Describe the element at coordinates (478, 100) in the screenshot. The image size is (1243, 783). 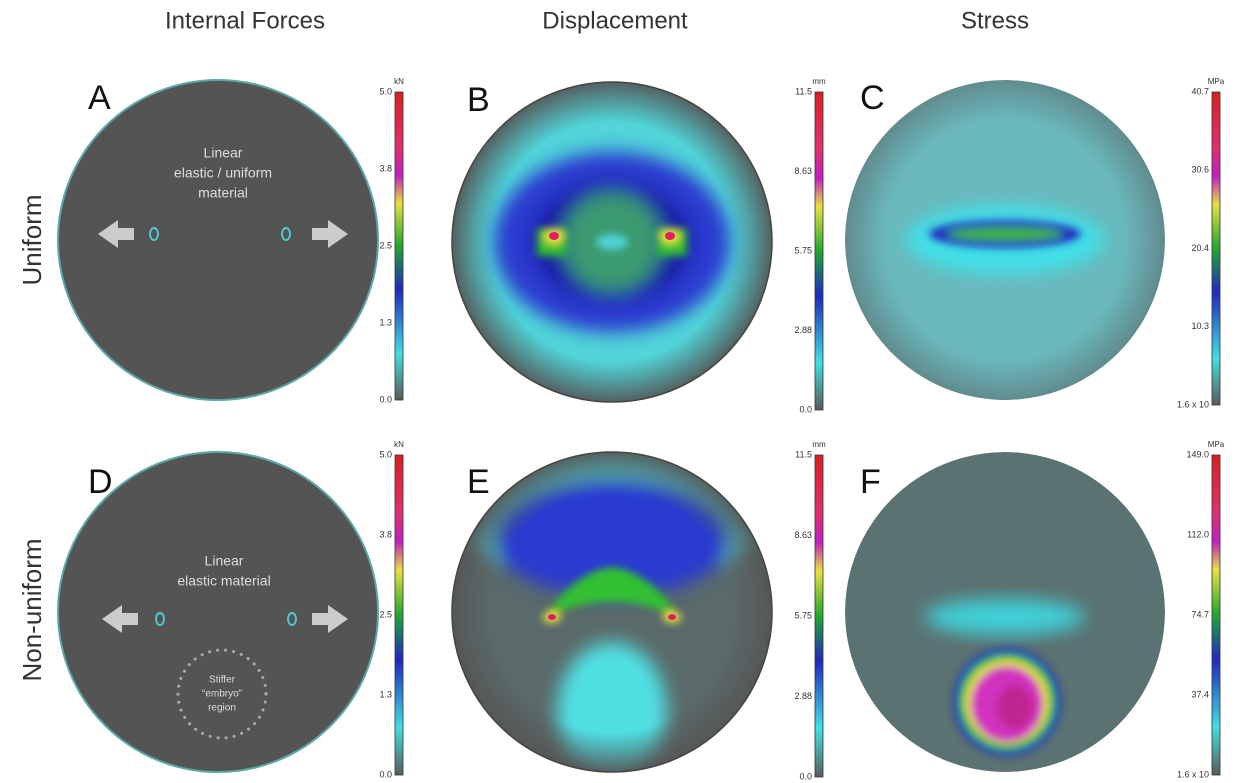
I see `panel-letter: B` at that location.